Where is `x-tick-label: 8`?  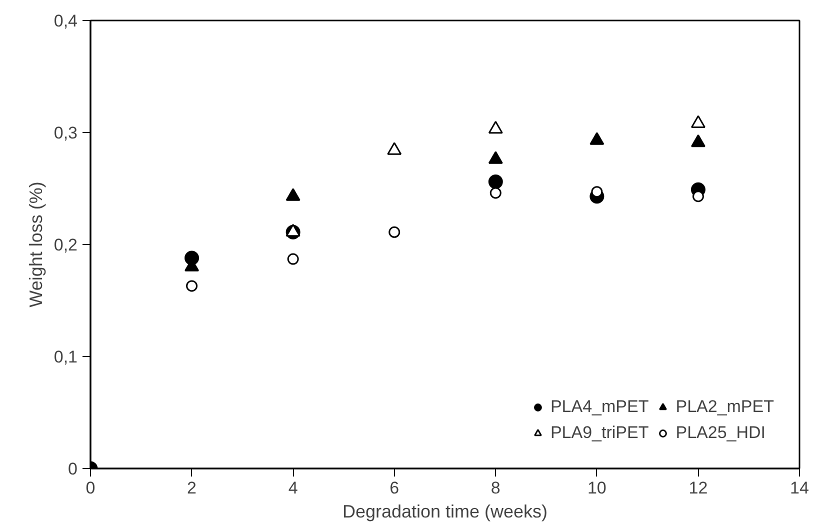 x-tick-label: 8 is located at coordinates (495, 488).